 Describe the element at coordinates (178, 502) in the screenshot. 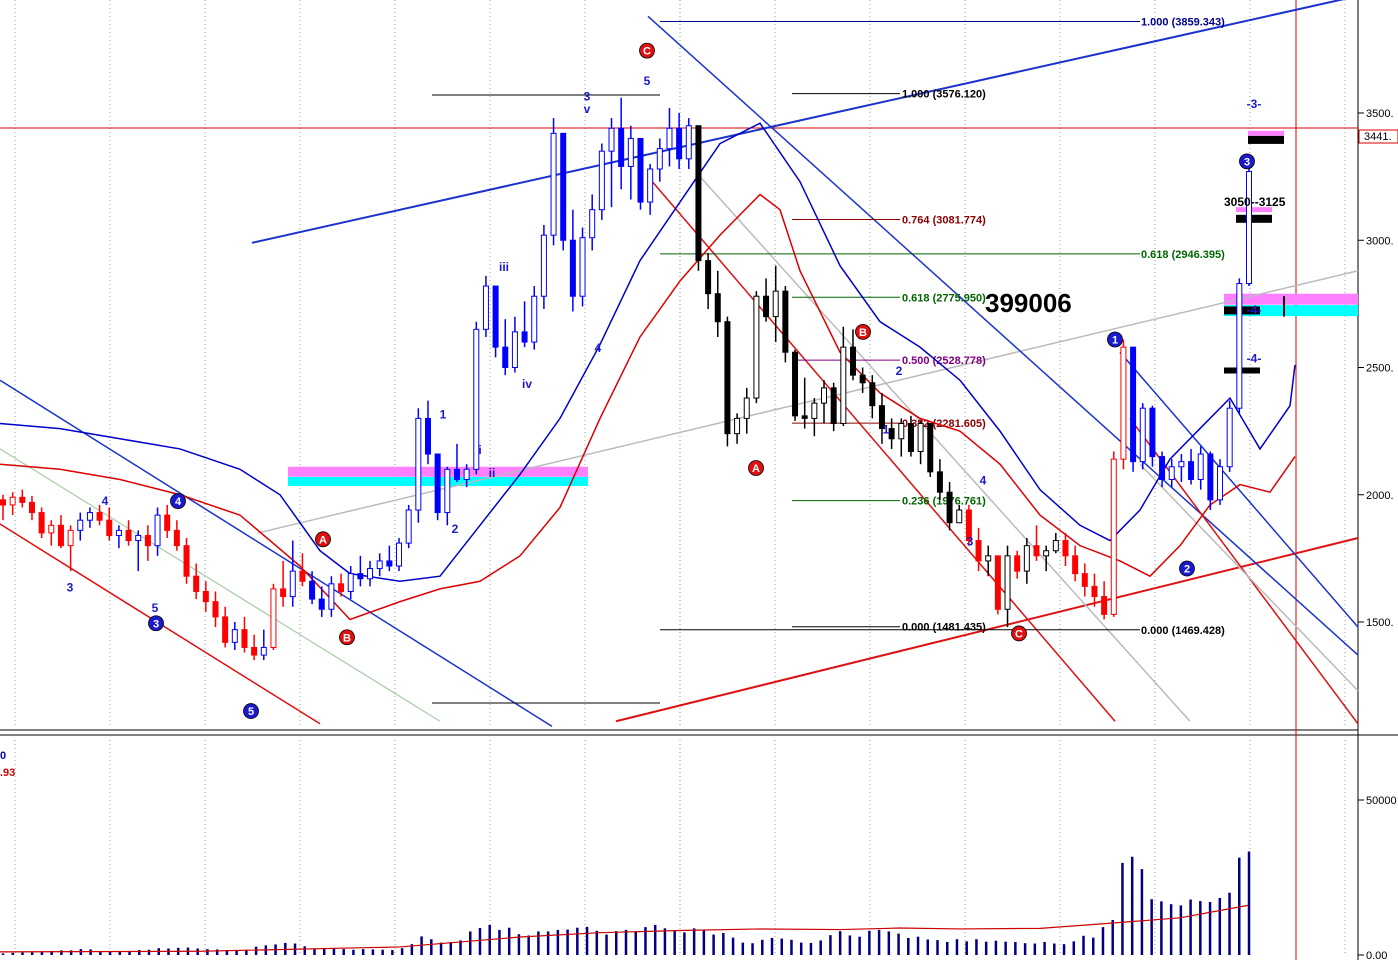

I see `wave-circle-text: 4` at that location.